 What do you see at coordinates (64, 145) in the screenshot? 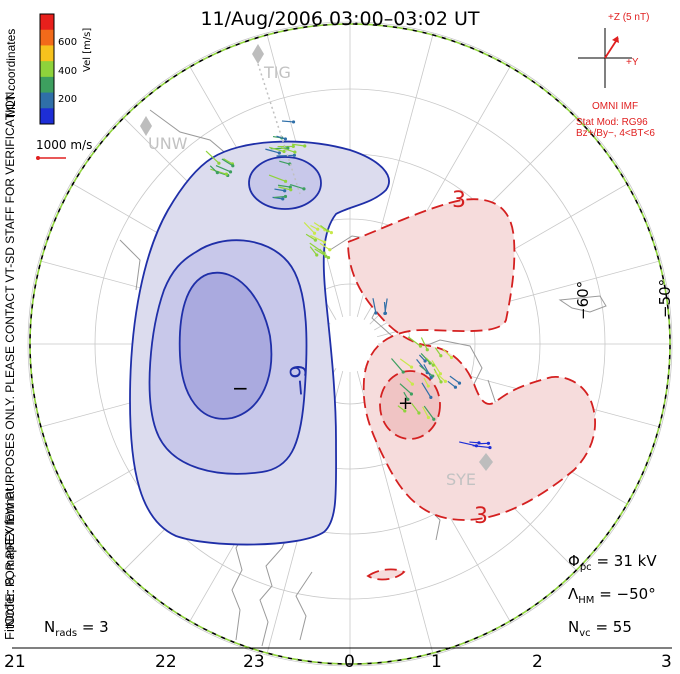
I see `reference-vector-label: 1000 m/s` at bounding box center [64, 145].